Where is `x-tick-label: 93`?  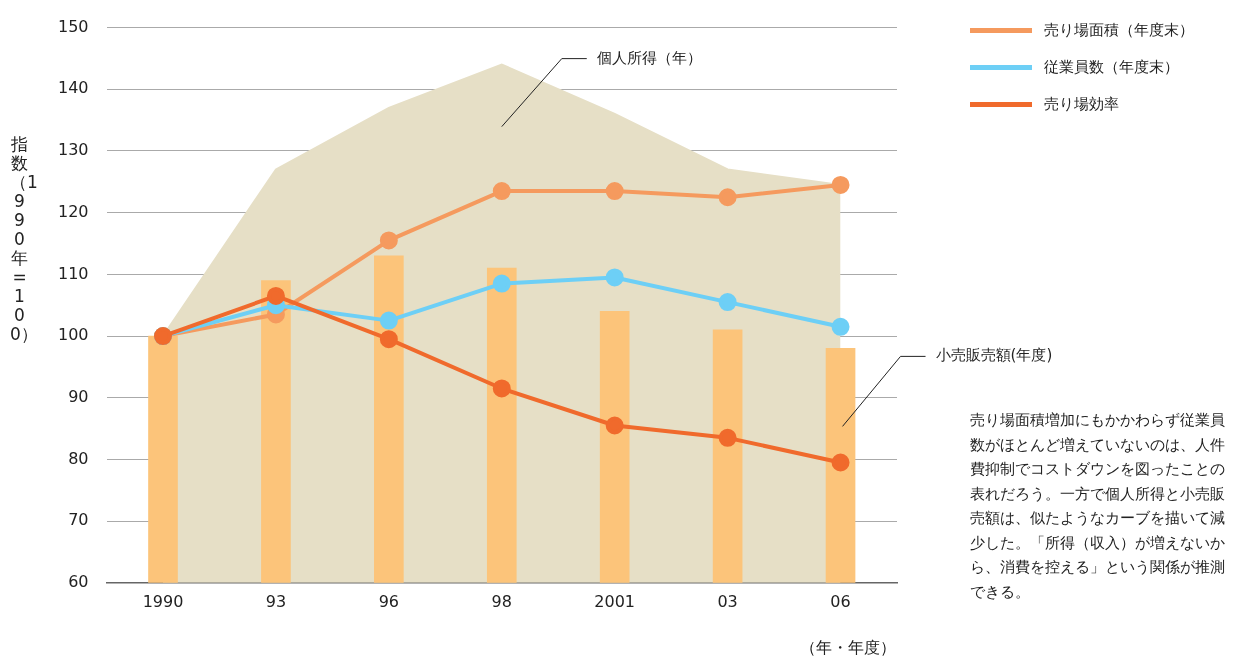 x-tick-label: 93 is located at coordinates (276, 601).